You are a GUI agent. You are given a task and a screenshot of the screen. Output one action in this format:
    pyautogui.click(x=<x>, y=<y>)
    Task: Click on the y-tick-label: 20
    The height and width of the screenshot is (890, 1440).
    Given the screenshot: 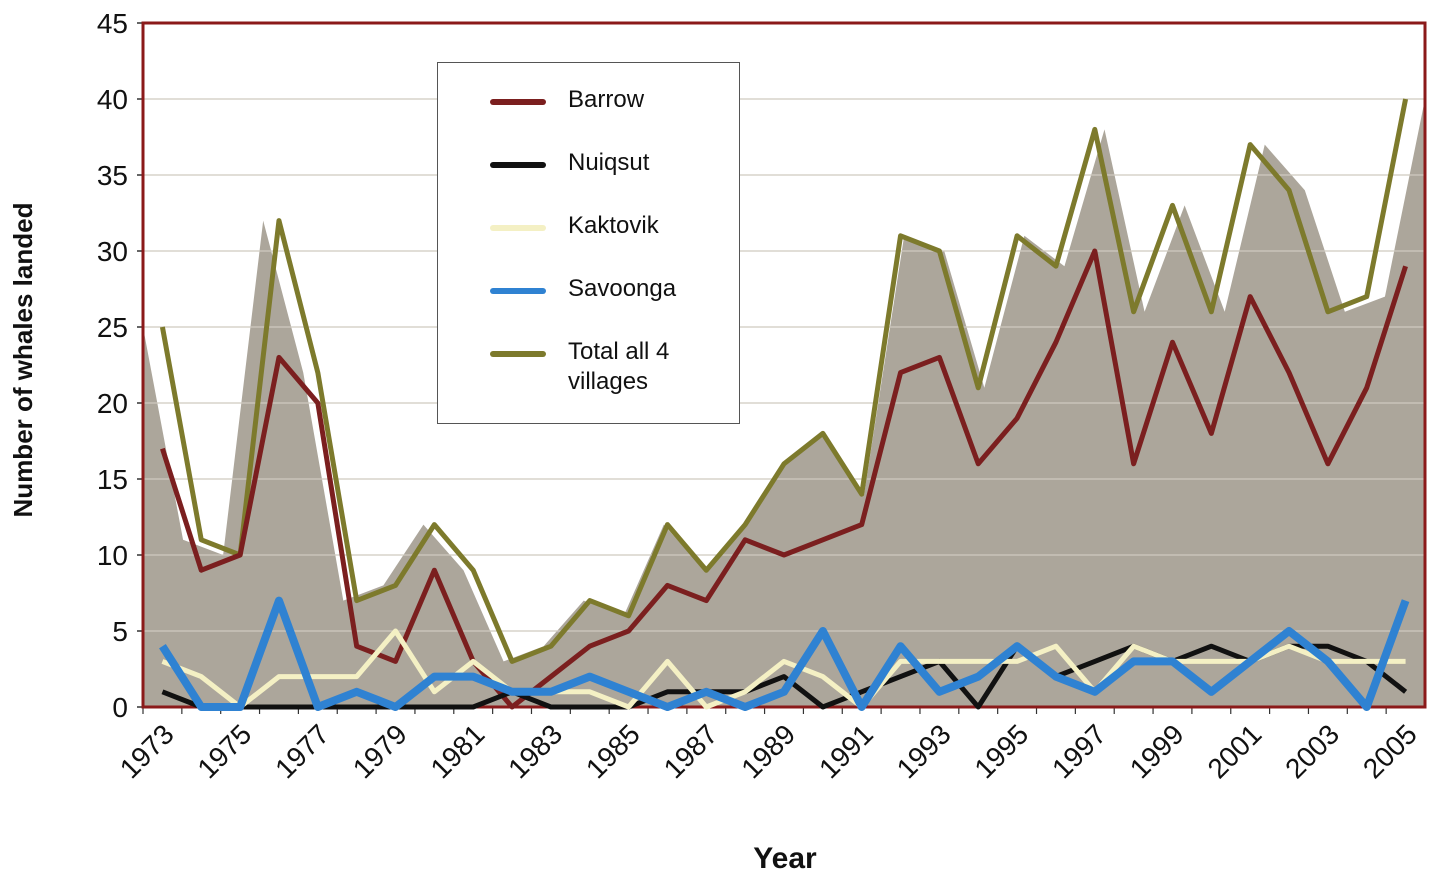 What is the action you would take?
    pyautogui.click(x=112, y=403)
    